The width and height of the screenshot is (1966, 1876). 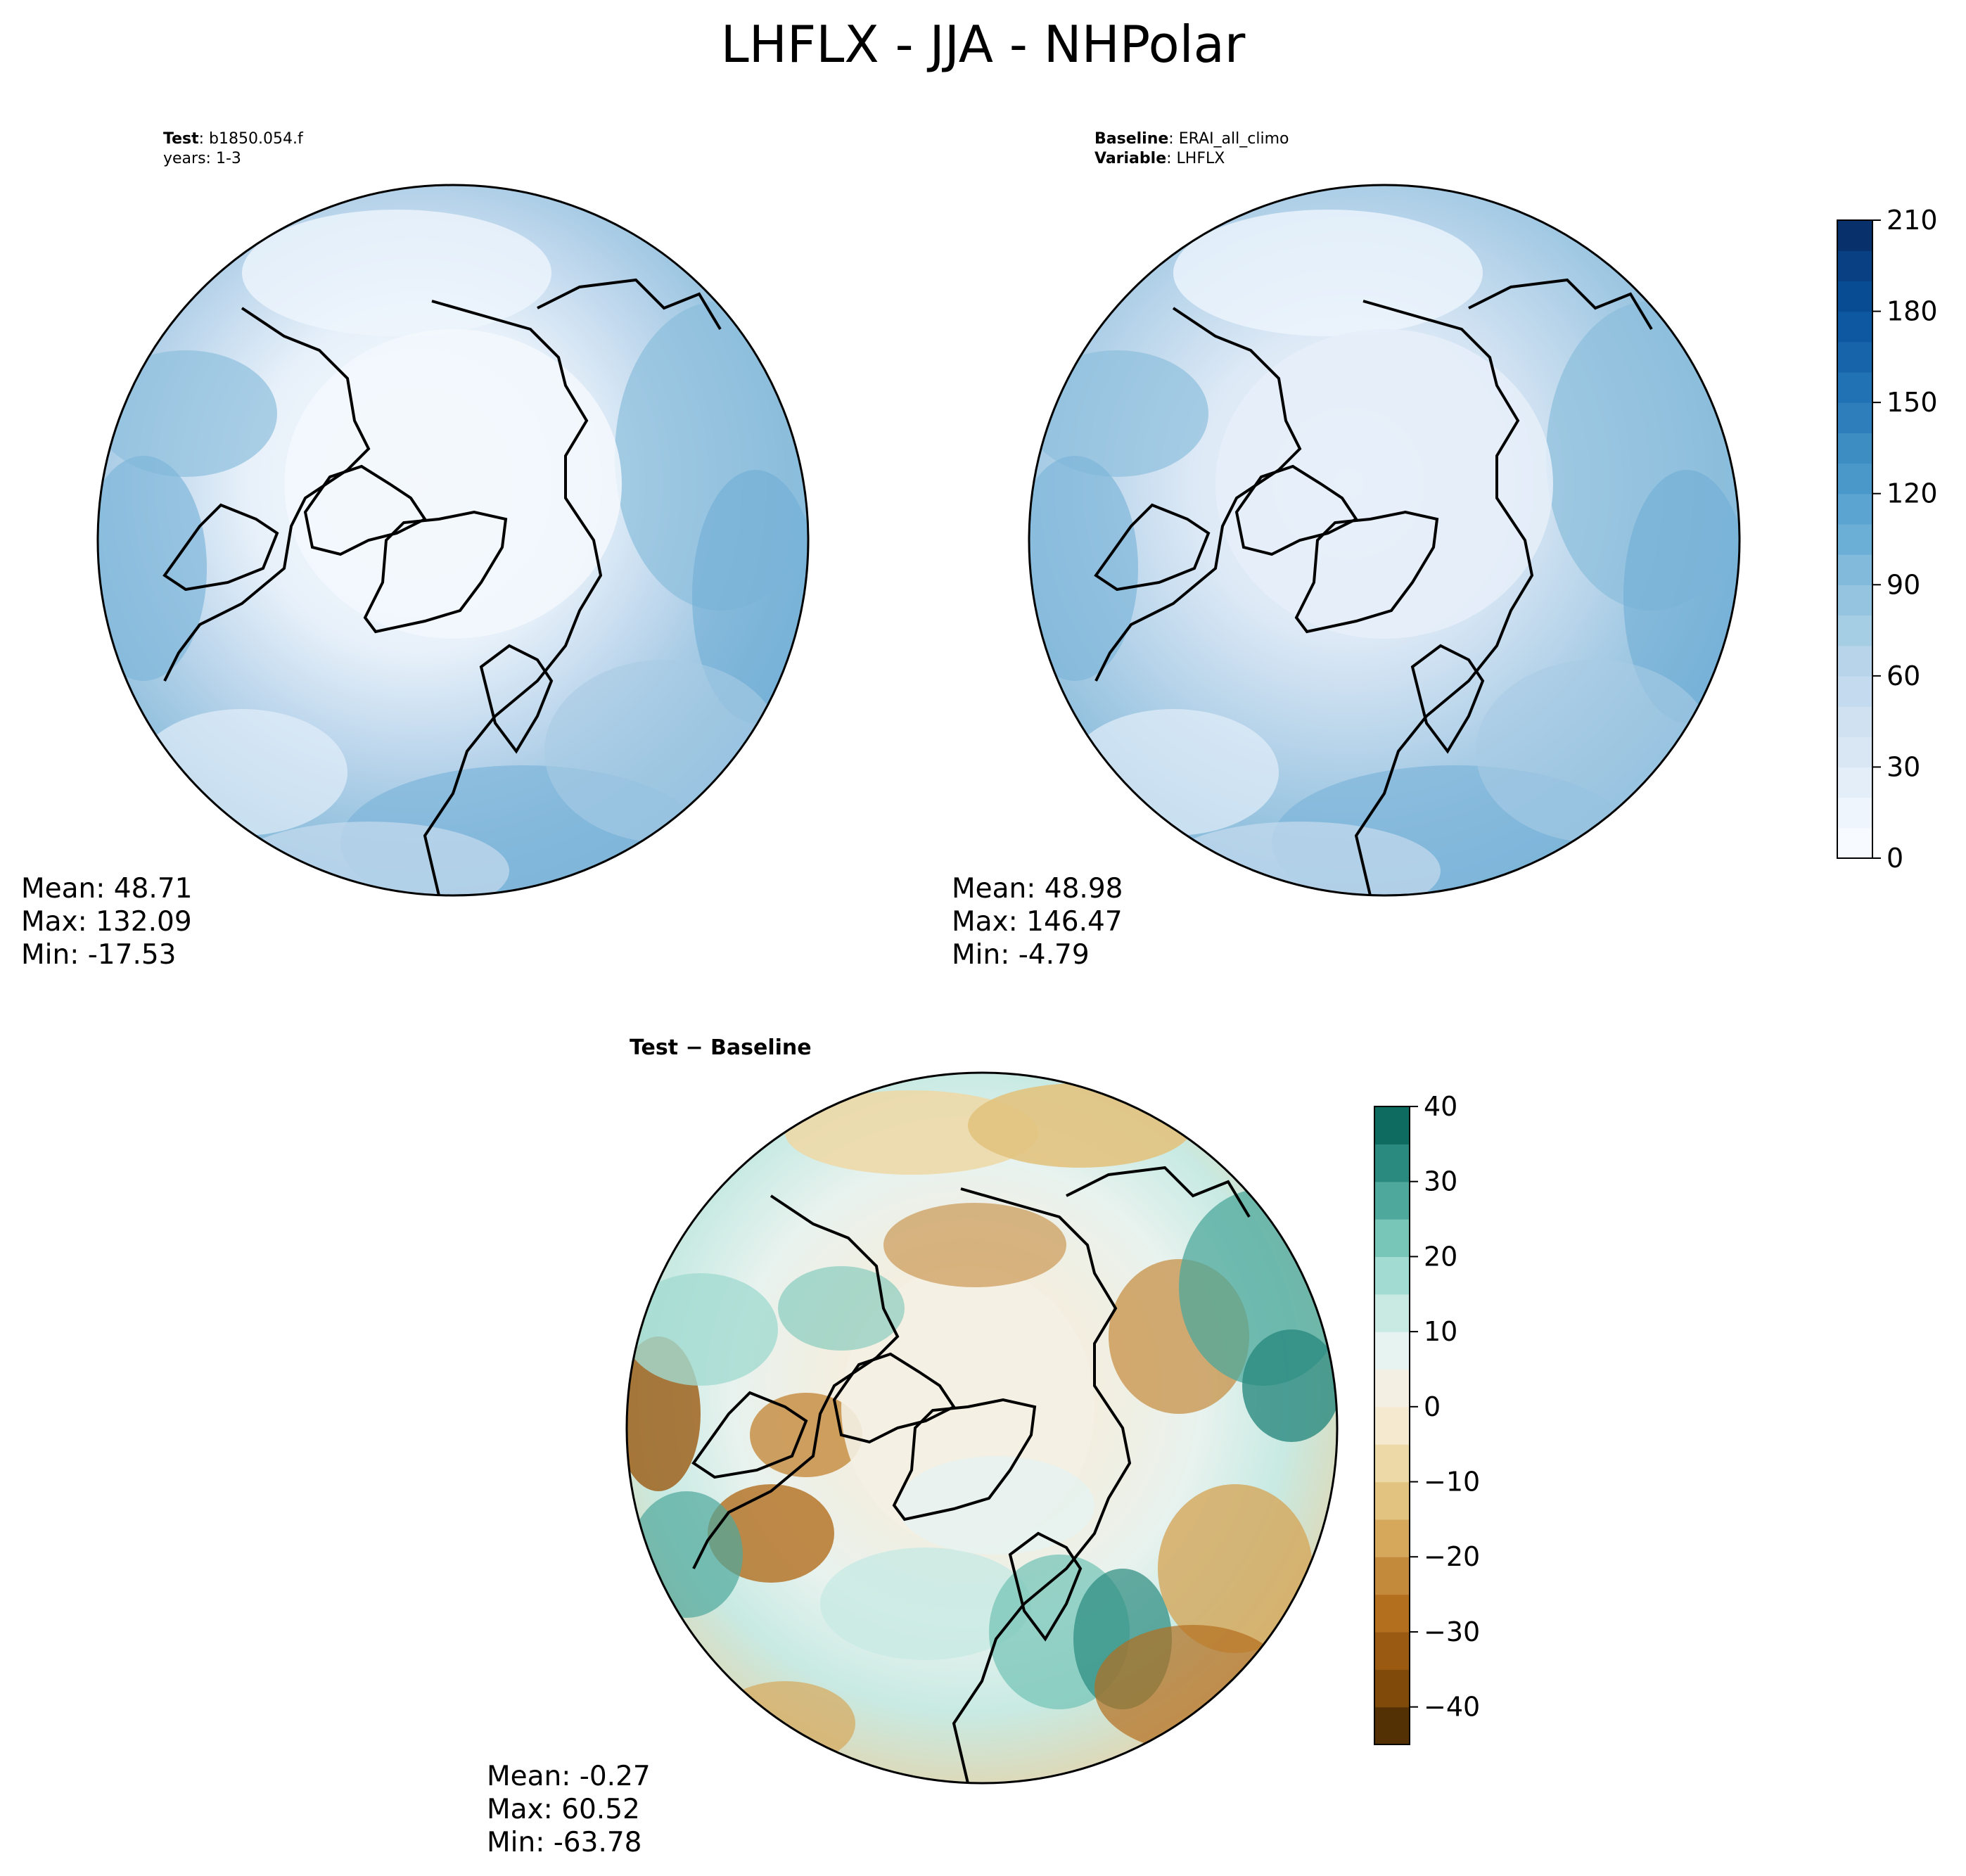 I want to click on lhflx-colorbar-tick-label: 0, so click(x=1895, y=858).